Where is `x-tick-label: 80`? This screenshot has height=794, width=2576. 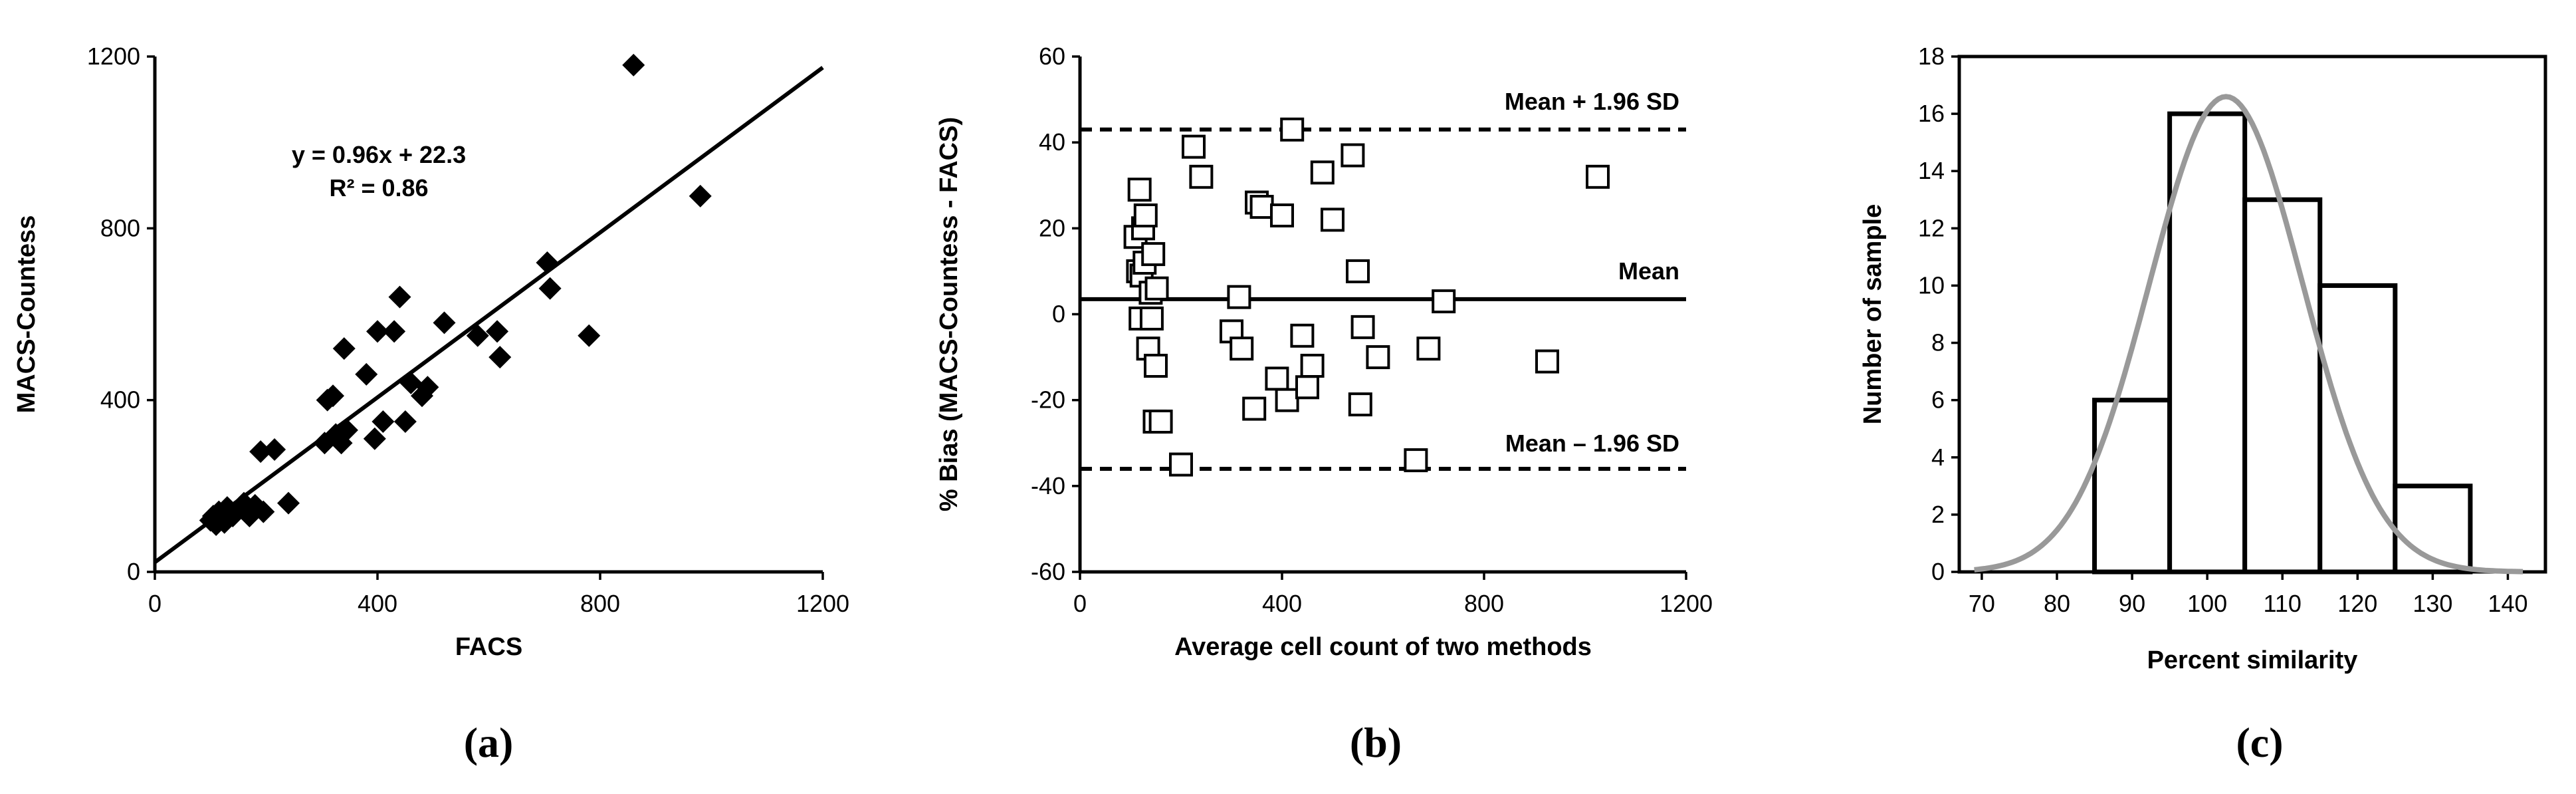
x-tick-label: 80 is located at coordinates (2057, 603).